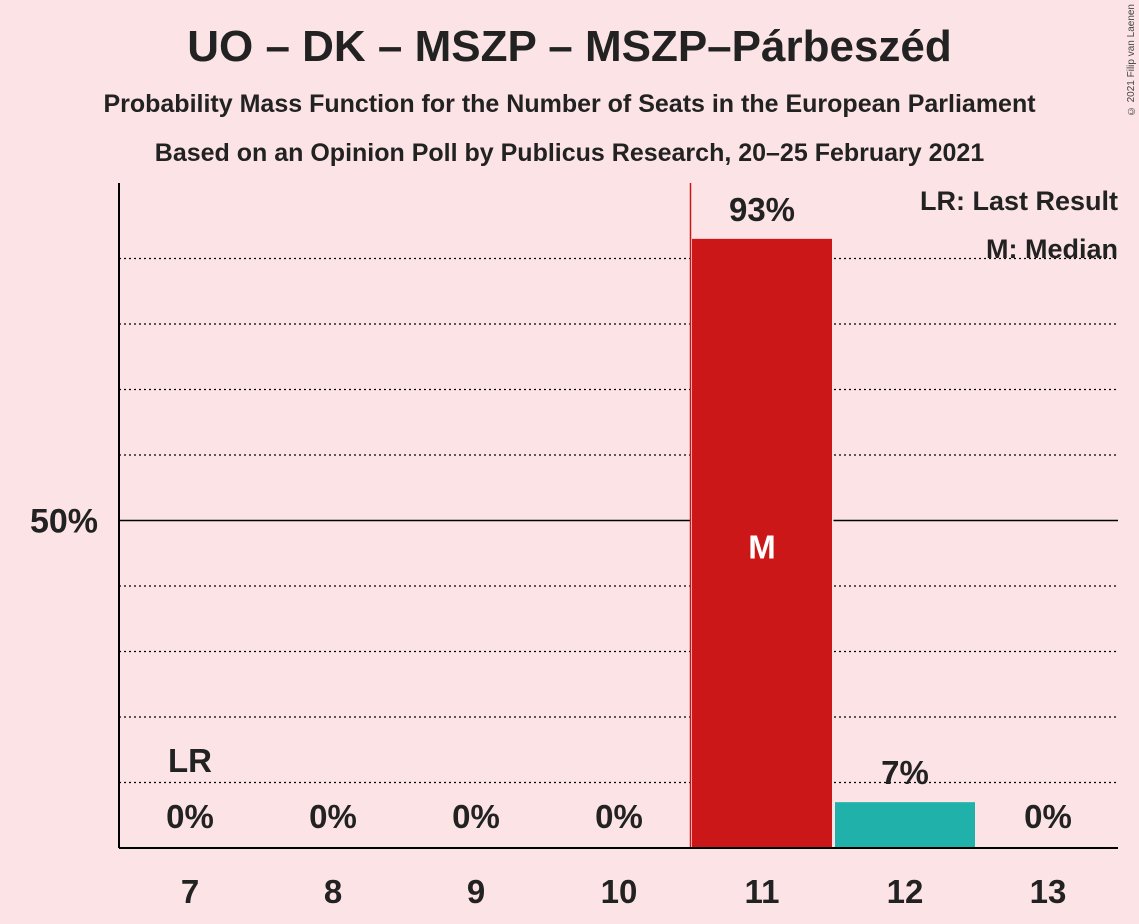  What do you see at coordinates (619, 891) in the screenshot?
I see `x-tick-label-10: 10` at bounding box center [619, 891].